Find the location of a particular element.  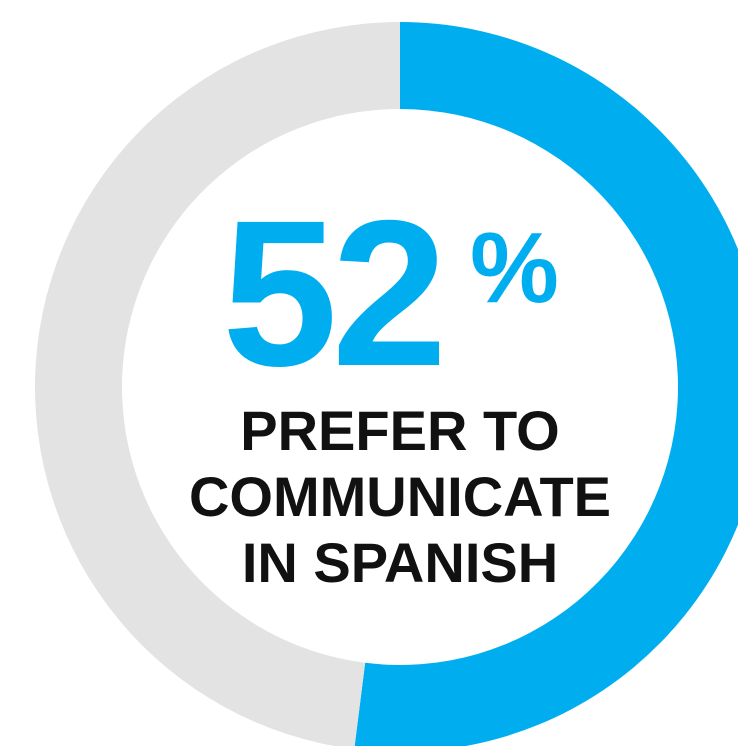

caption-line-2: COMMUNICATE is located at coordinates (400, 496).